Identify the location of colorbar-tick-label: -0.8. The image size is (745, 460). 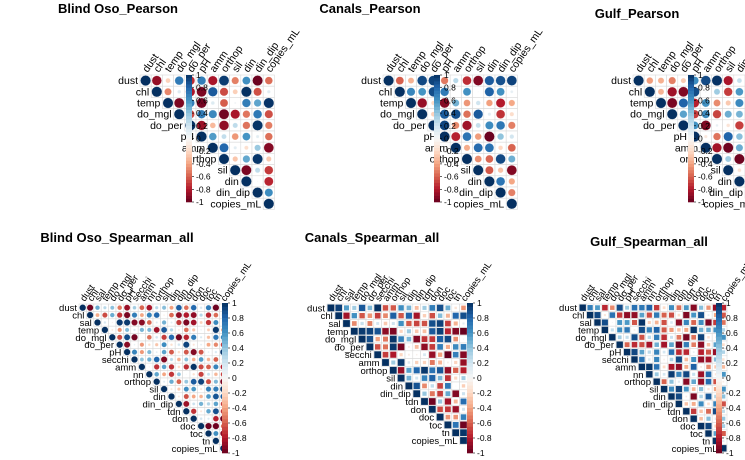
(733, 438).